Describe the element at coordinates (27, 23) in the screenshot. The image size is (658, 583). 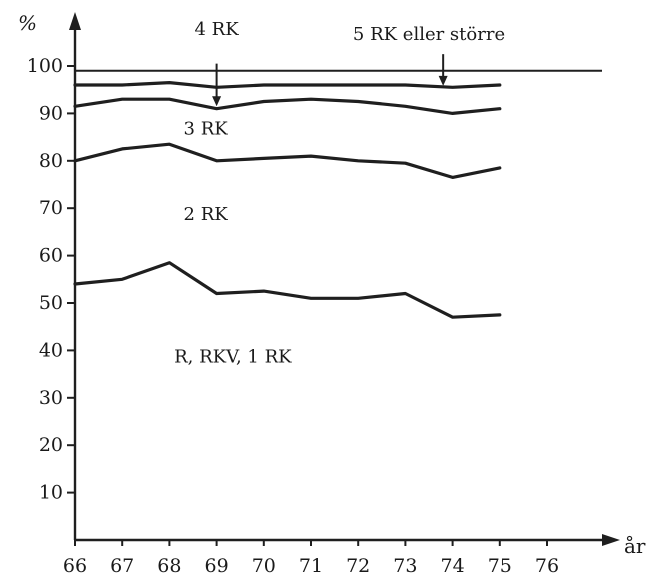
I see `y-axis-label: %` at that location.